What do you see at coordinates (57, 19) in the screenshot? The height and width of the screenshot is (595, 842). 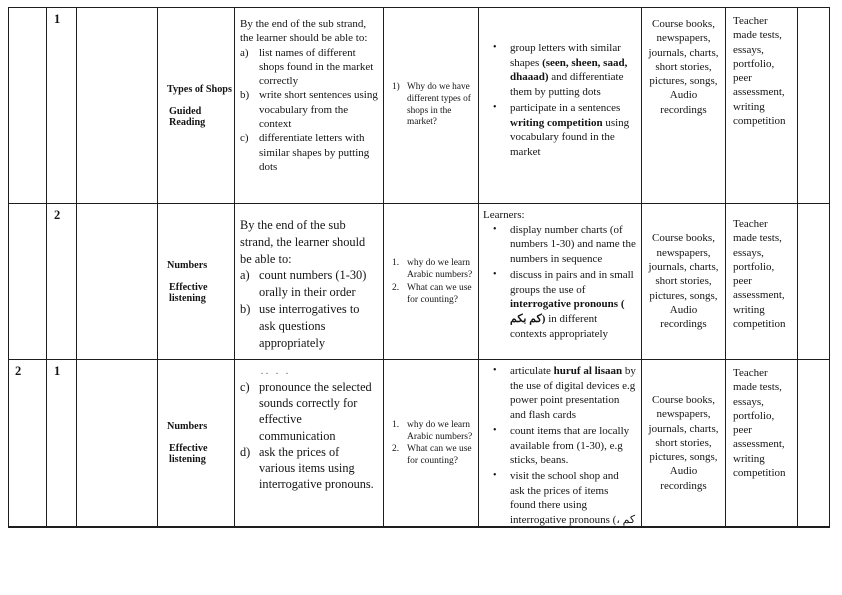 I see `lesson-number: 1` at bounding box center [57, 19].